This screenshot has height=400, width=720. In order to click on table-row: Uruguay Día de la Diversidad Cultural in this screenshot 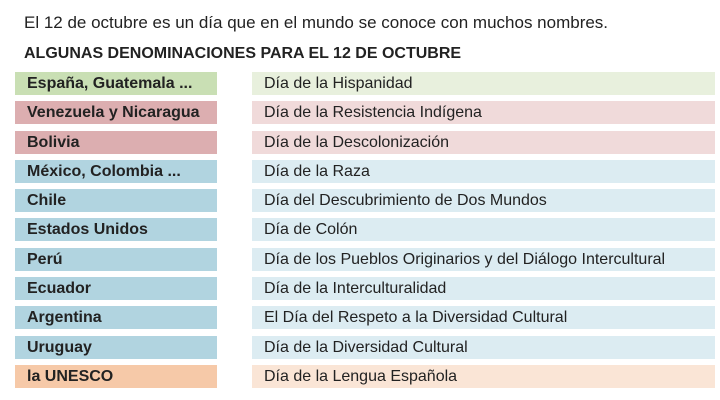, I will do `click(365, 347)`.